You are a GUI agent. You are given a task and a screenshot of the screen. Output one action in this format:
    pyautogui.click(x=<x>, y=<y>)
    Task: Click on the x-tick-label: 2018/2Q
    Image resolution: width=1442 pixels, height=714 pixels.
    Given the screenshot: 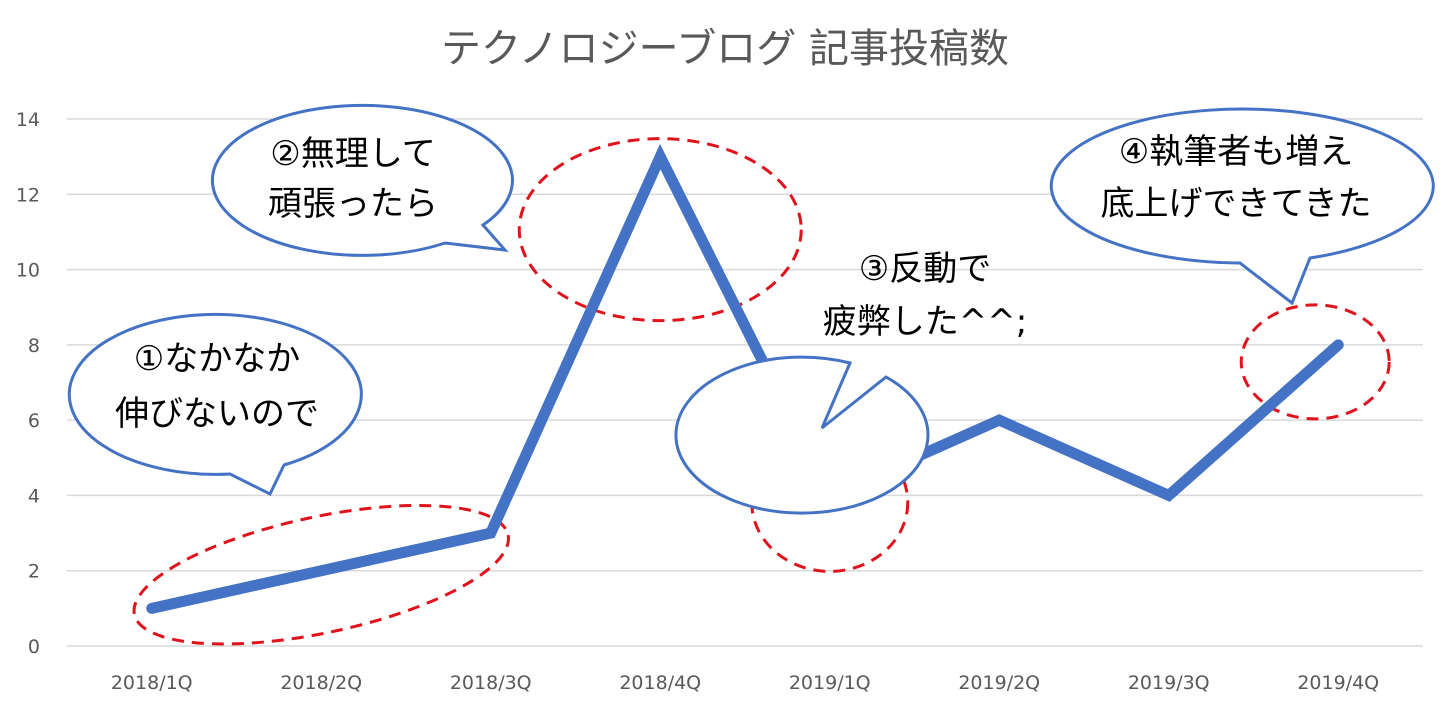 What is the action you would take?
    pyautogui.click(x=321, y=683)
    